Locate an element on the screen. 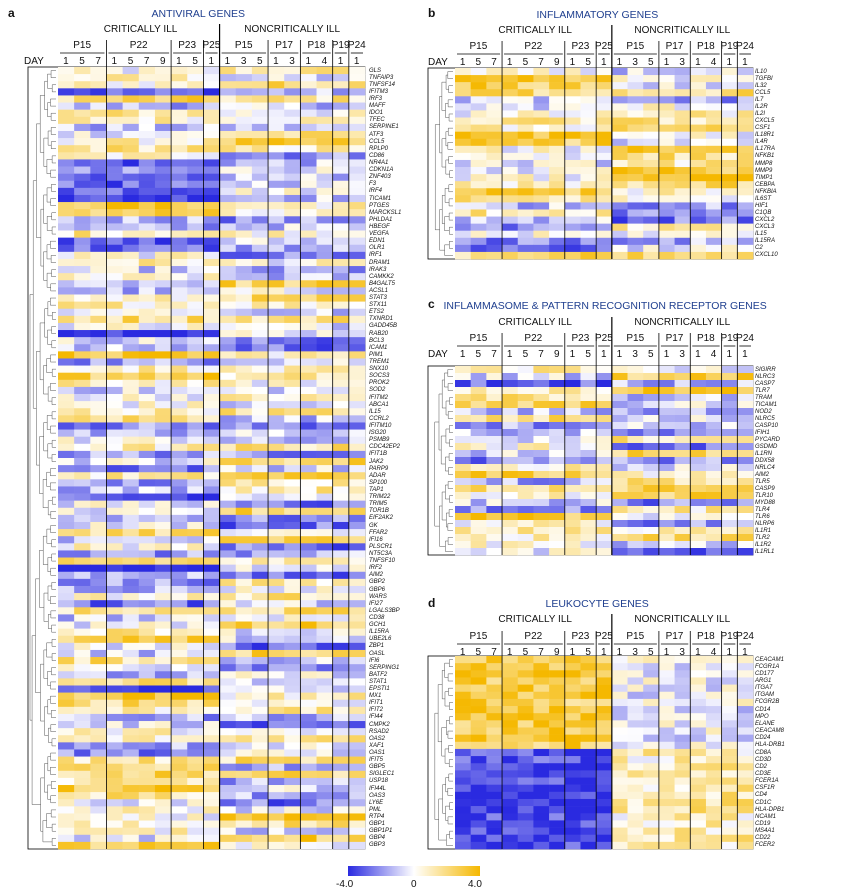 Image resolution: width=842 pixels, height=891 pixels. patient-label: P15 is located at coordinates (82, 45).